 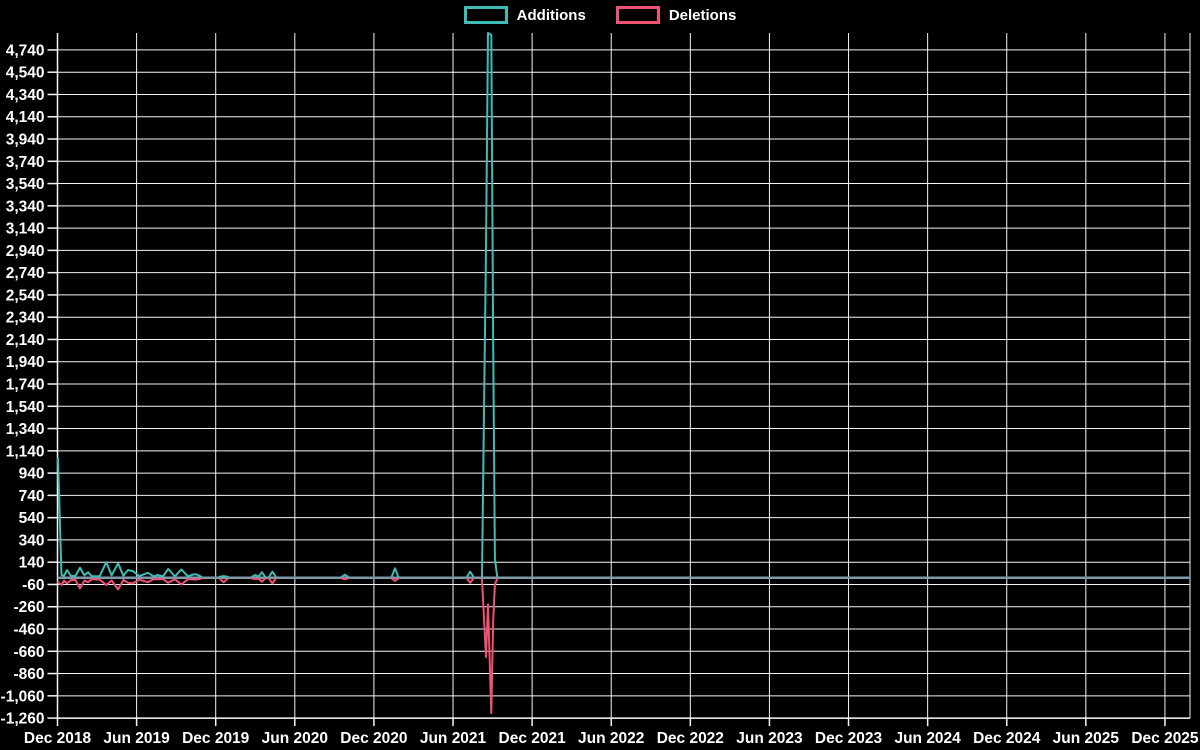 I want to click on y-tick-label: -1,260, so click(x=23, y=719).